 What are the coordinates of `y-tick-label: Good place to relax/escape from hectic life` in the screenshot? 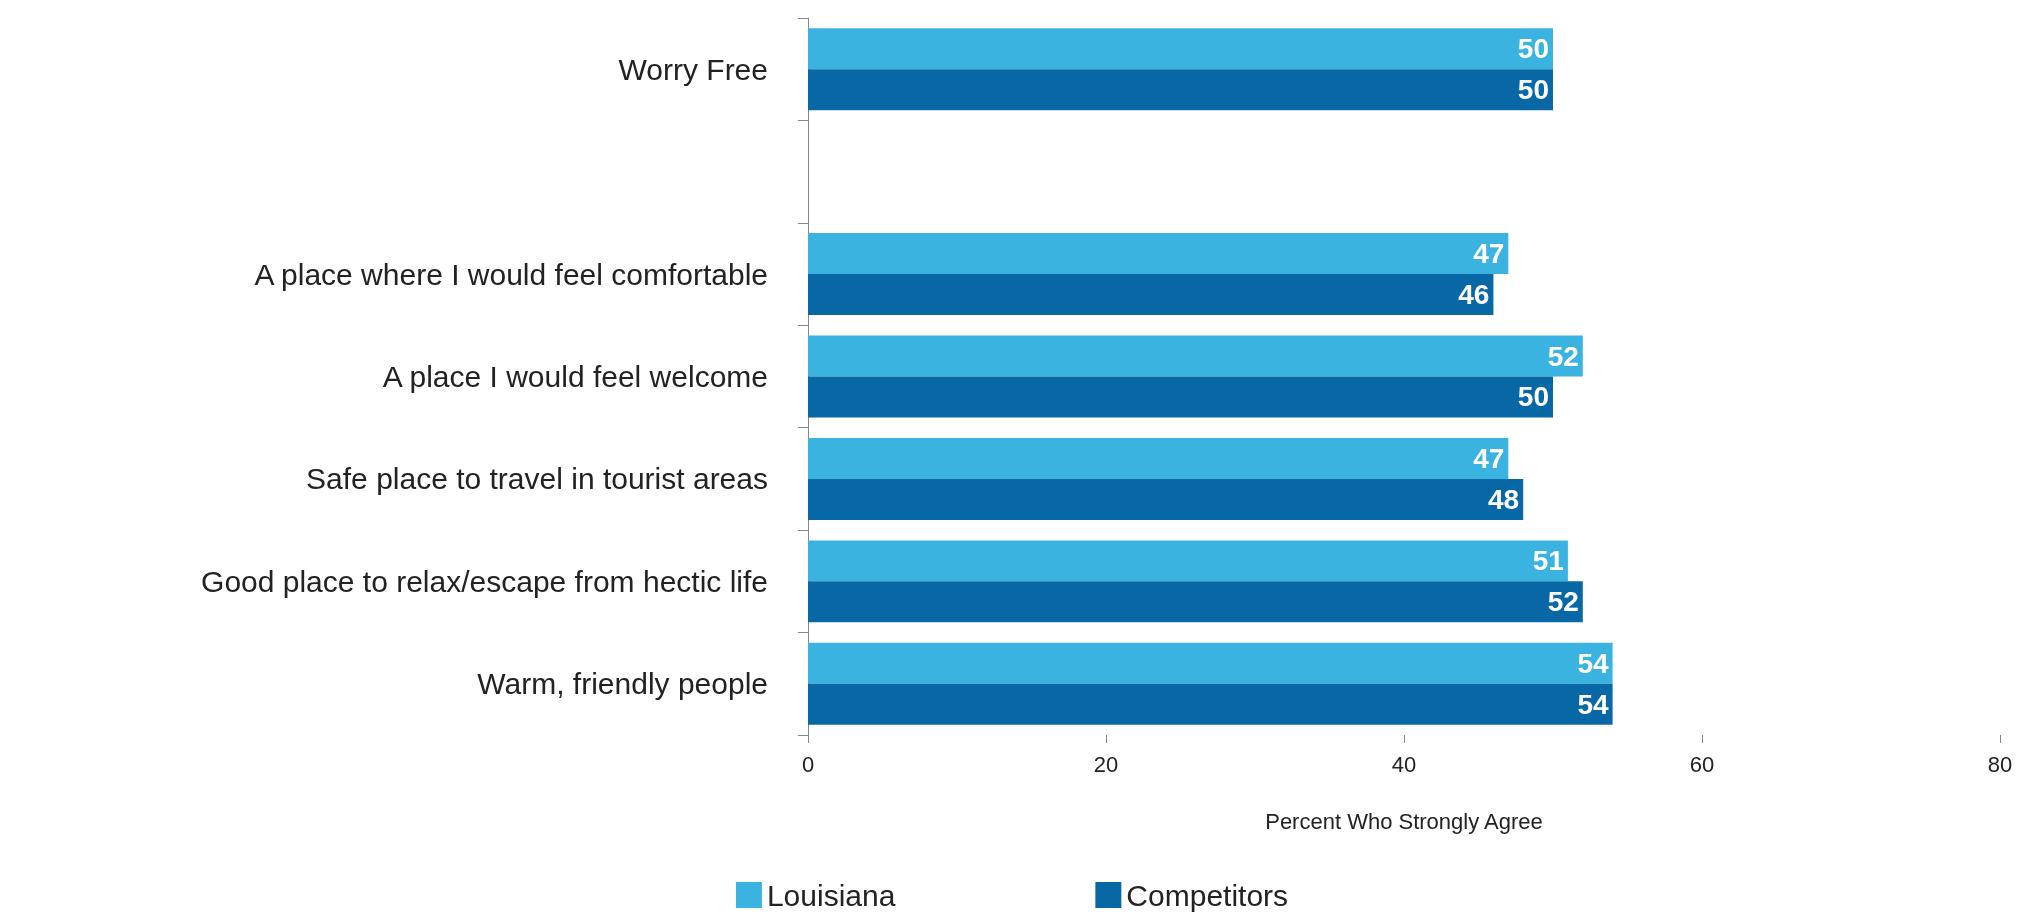 It's located at (484, 581).